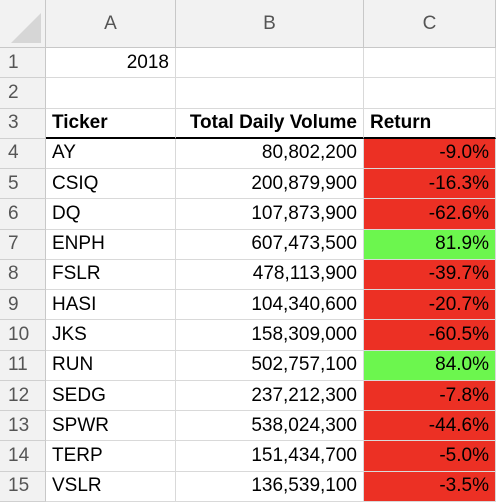  I want to click on volume-cell: 607,473,500, so click(270, 244).